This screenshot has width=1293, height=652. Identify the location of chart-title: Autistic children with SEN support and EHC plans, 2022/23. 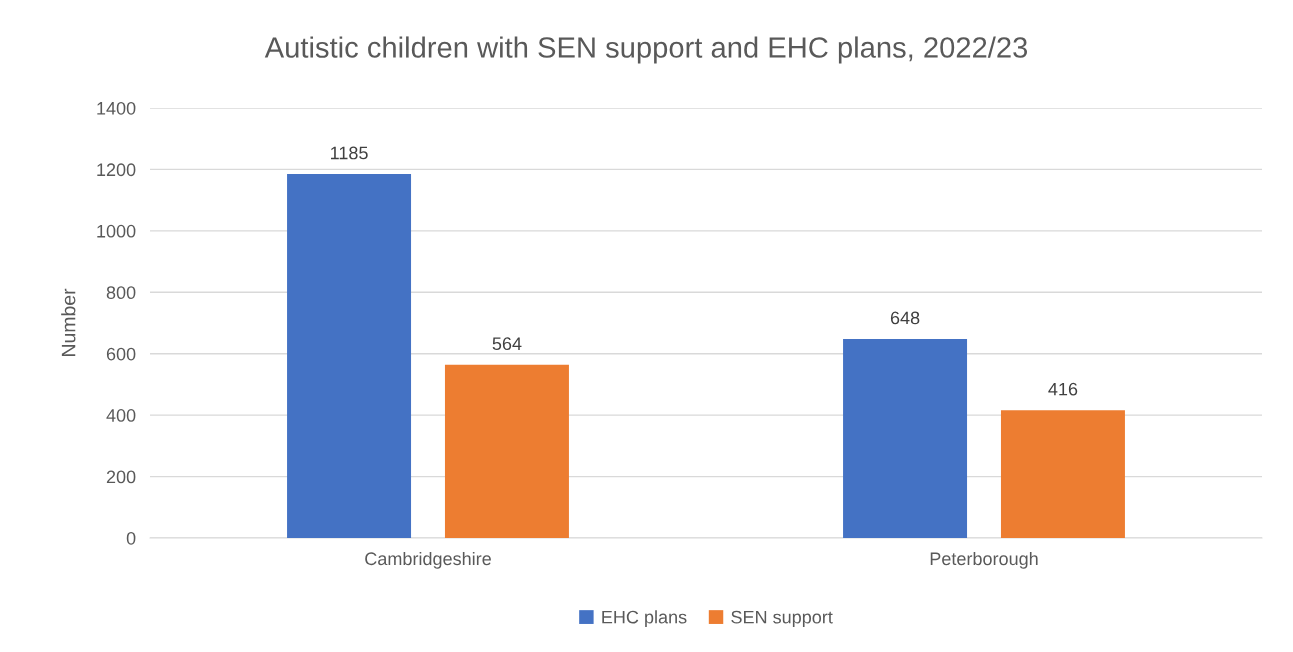
(646, 50).